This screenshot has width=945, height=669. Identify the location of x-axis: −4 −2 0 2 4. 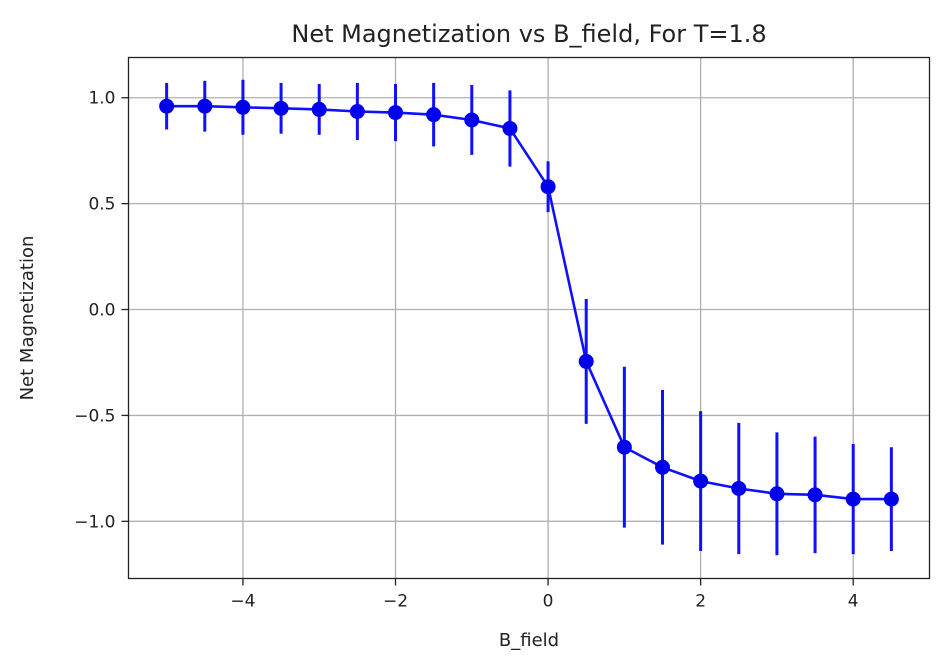
(544, 595).